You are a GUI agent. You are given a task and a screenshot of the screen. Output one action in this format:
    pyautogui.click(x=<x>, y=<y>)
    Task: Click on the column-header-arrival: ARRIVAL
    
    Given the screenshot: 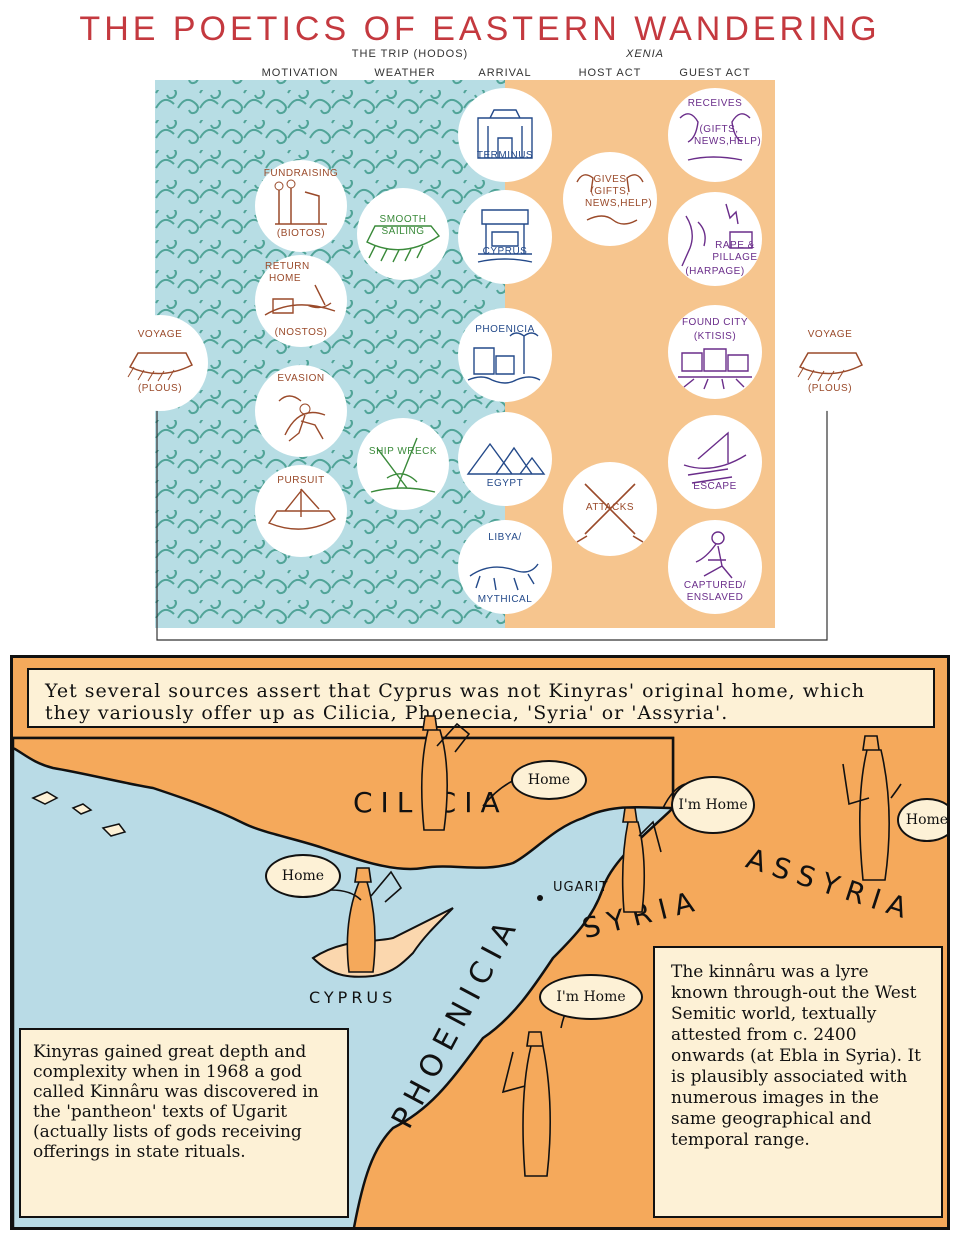 What is the action you would take?
    pyautogui.click(x=505, y=73)
    